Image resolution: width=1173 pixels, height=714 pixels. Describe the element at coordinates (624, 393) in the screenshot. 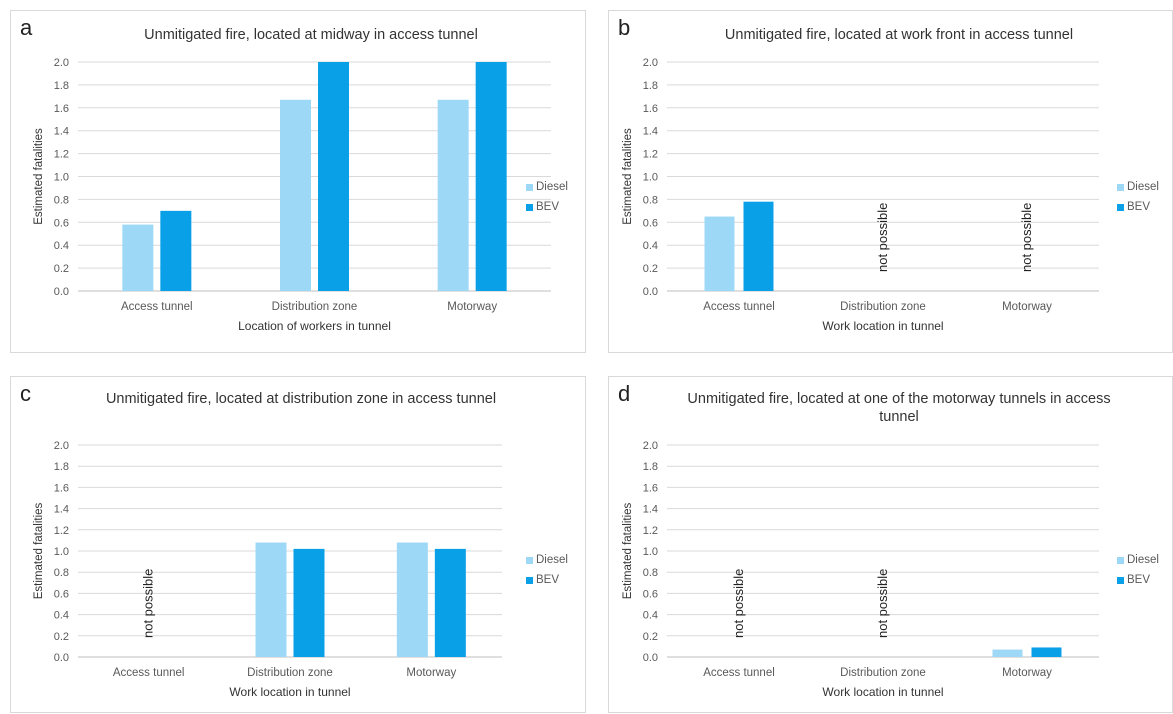

I see `panel-letter: d` at that location.